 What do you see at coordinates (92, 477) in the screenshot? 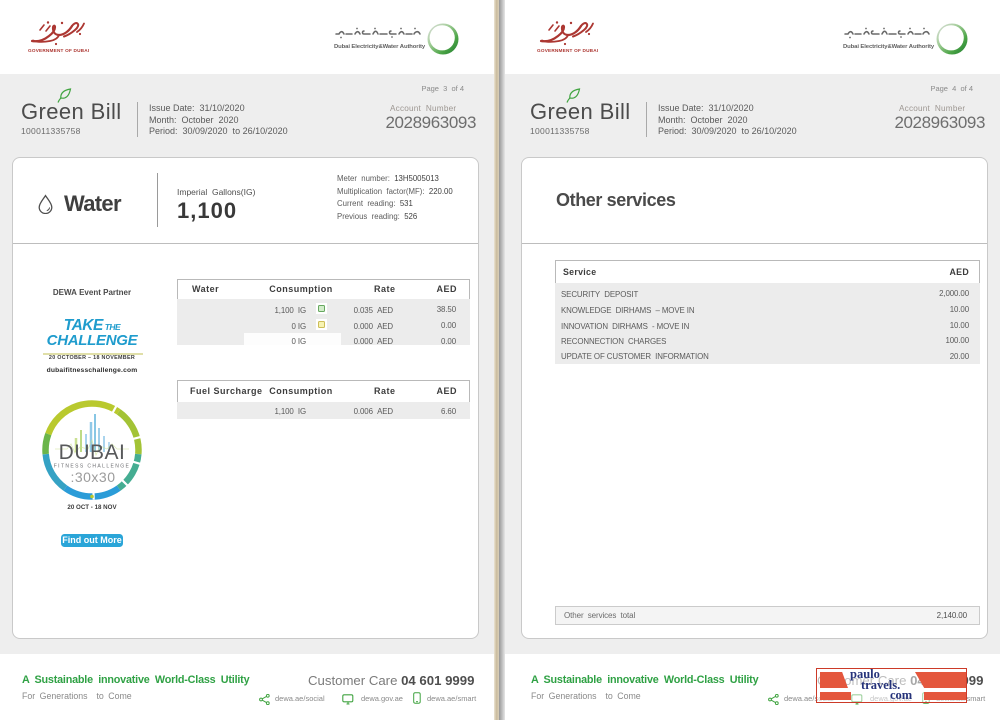
I see `svg-text: :30x30` at bounding box center [92, 477].